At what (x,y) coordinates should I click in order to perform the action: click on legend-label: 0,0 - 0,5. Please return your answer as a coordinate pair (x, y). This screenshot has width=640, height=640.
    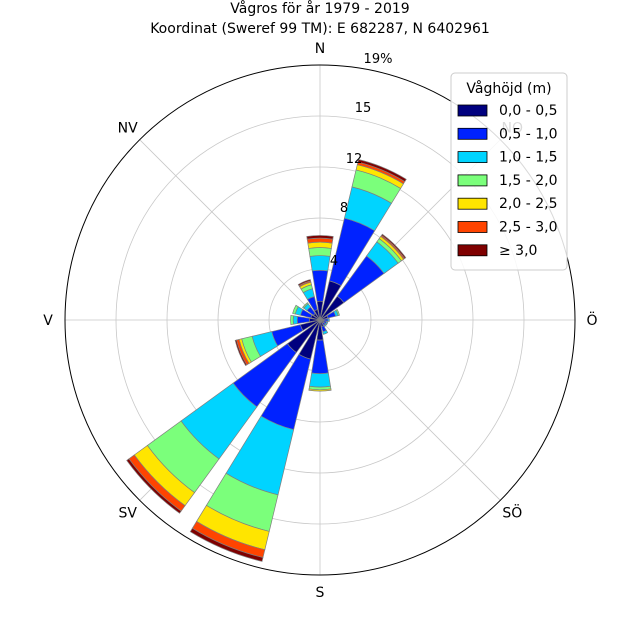
    Looking at the image, I should click on (528, 111).